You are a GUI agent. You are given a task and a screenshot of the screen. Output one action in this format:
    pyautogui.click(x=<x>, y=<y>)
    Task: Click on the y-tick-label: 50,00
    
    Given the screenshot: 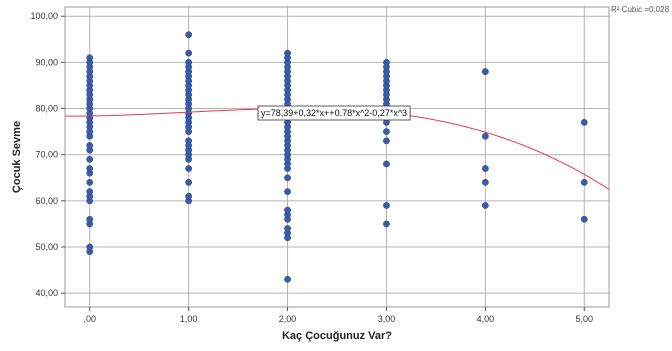 What is the action you would take?
    pyautogui.click(x=46, y=247)
    